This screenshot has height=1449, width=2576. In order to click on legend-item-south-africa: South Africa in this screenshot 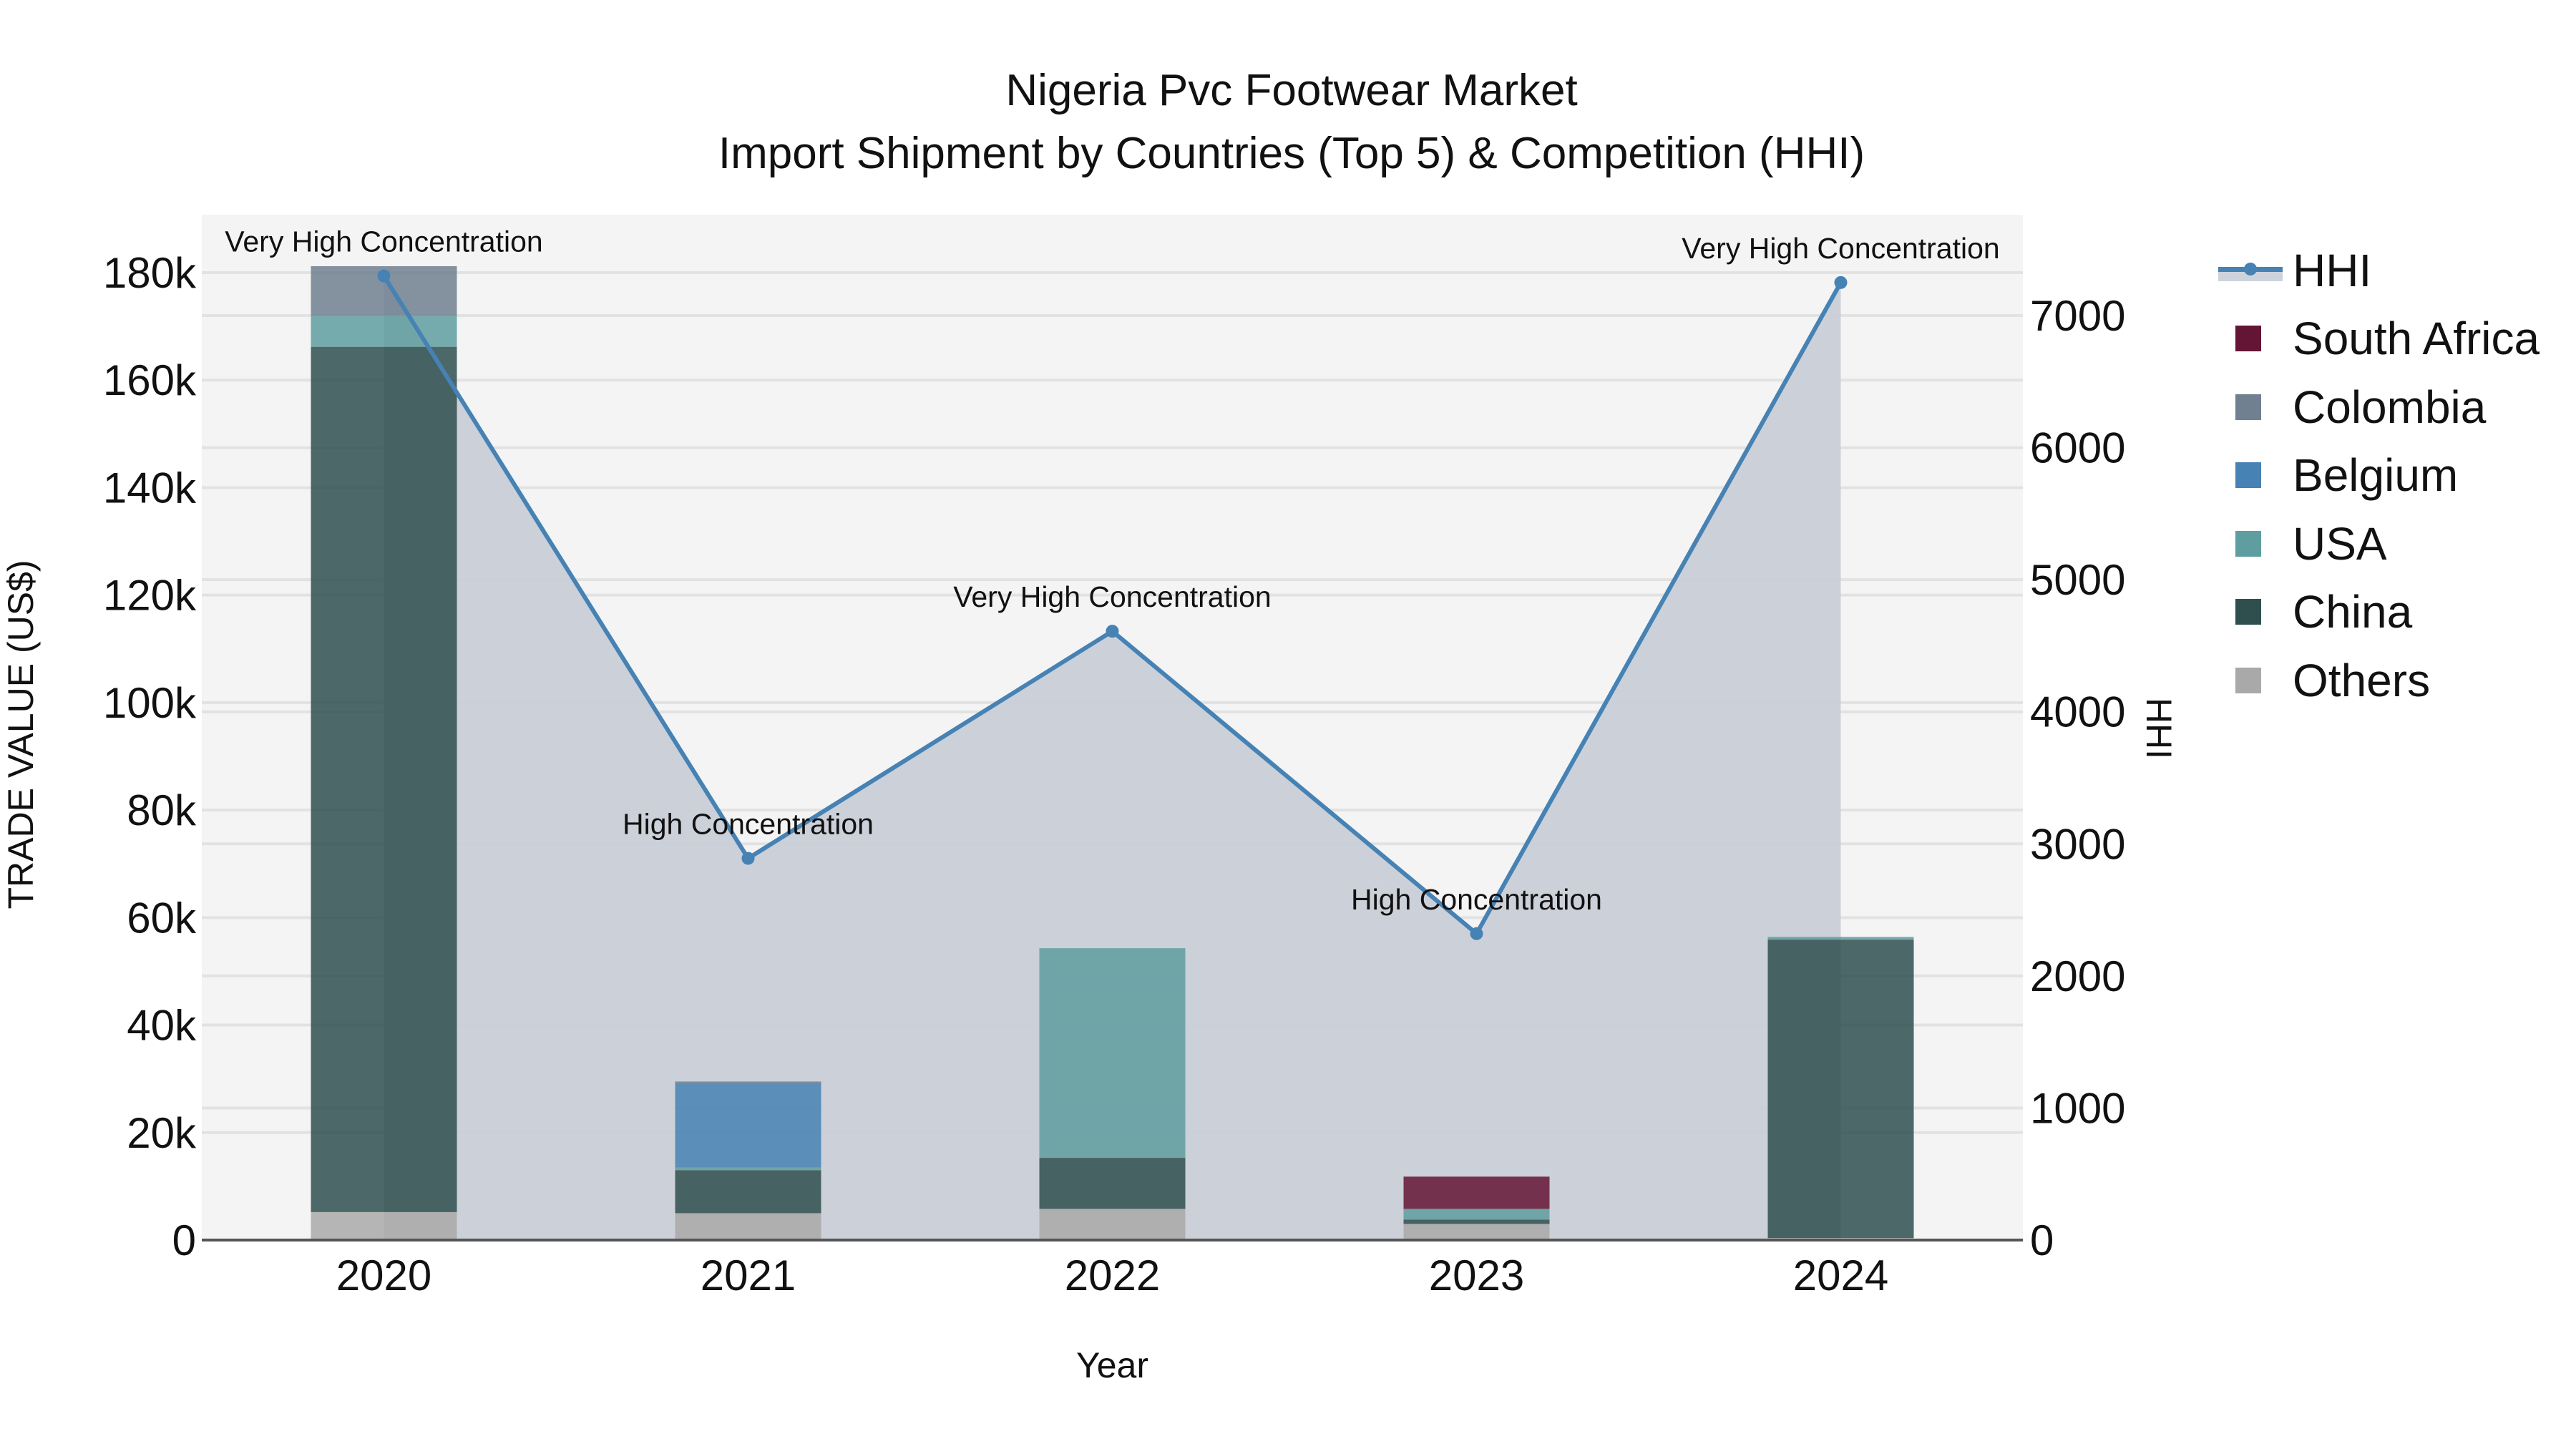, I will do `click(2379, 339)`.